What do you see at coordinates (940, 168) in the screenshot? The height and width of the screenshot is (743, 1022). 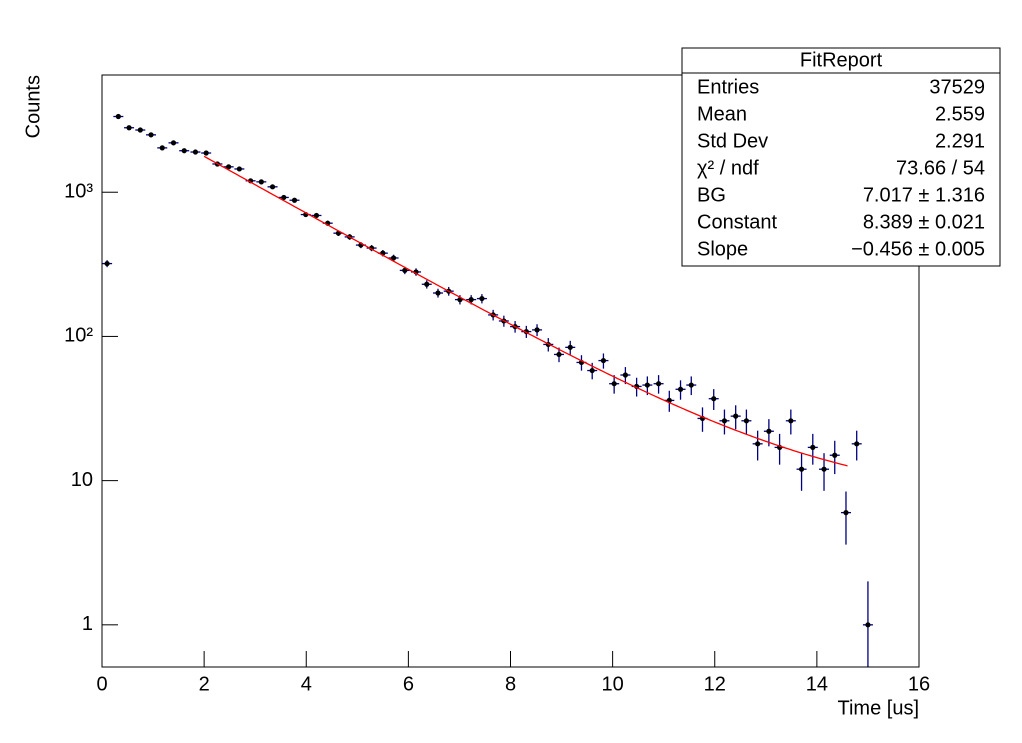 I see `stats-value: 73.66 / 54` at bounding box center [940, 168].